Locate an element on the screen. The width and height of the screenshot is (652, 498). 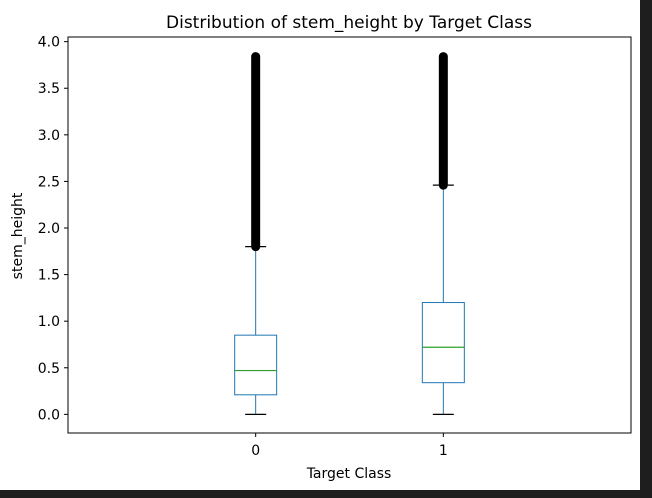
y-tick-label: 1.0 is located at coordinates (49, 322).